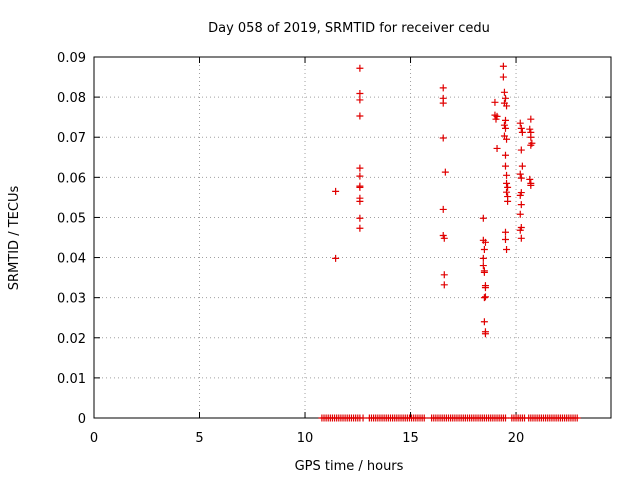 The width and height of the screenshot is (640, 480). What do you see at coordinates (516, 438) in the screenshot?
I see `x-tick-label: 20` at bounding box center [516, 438].